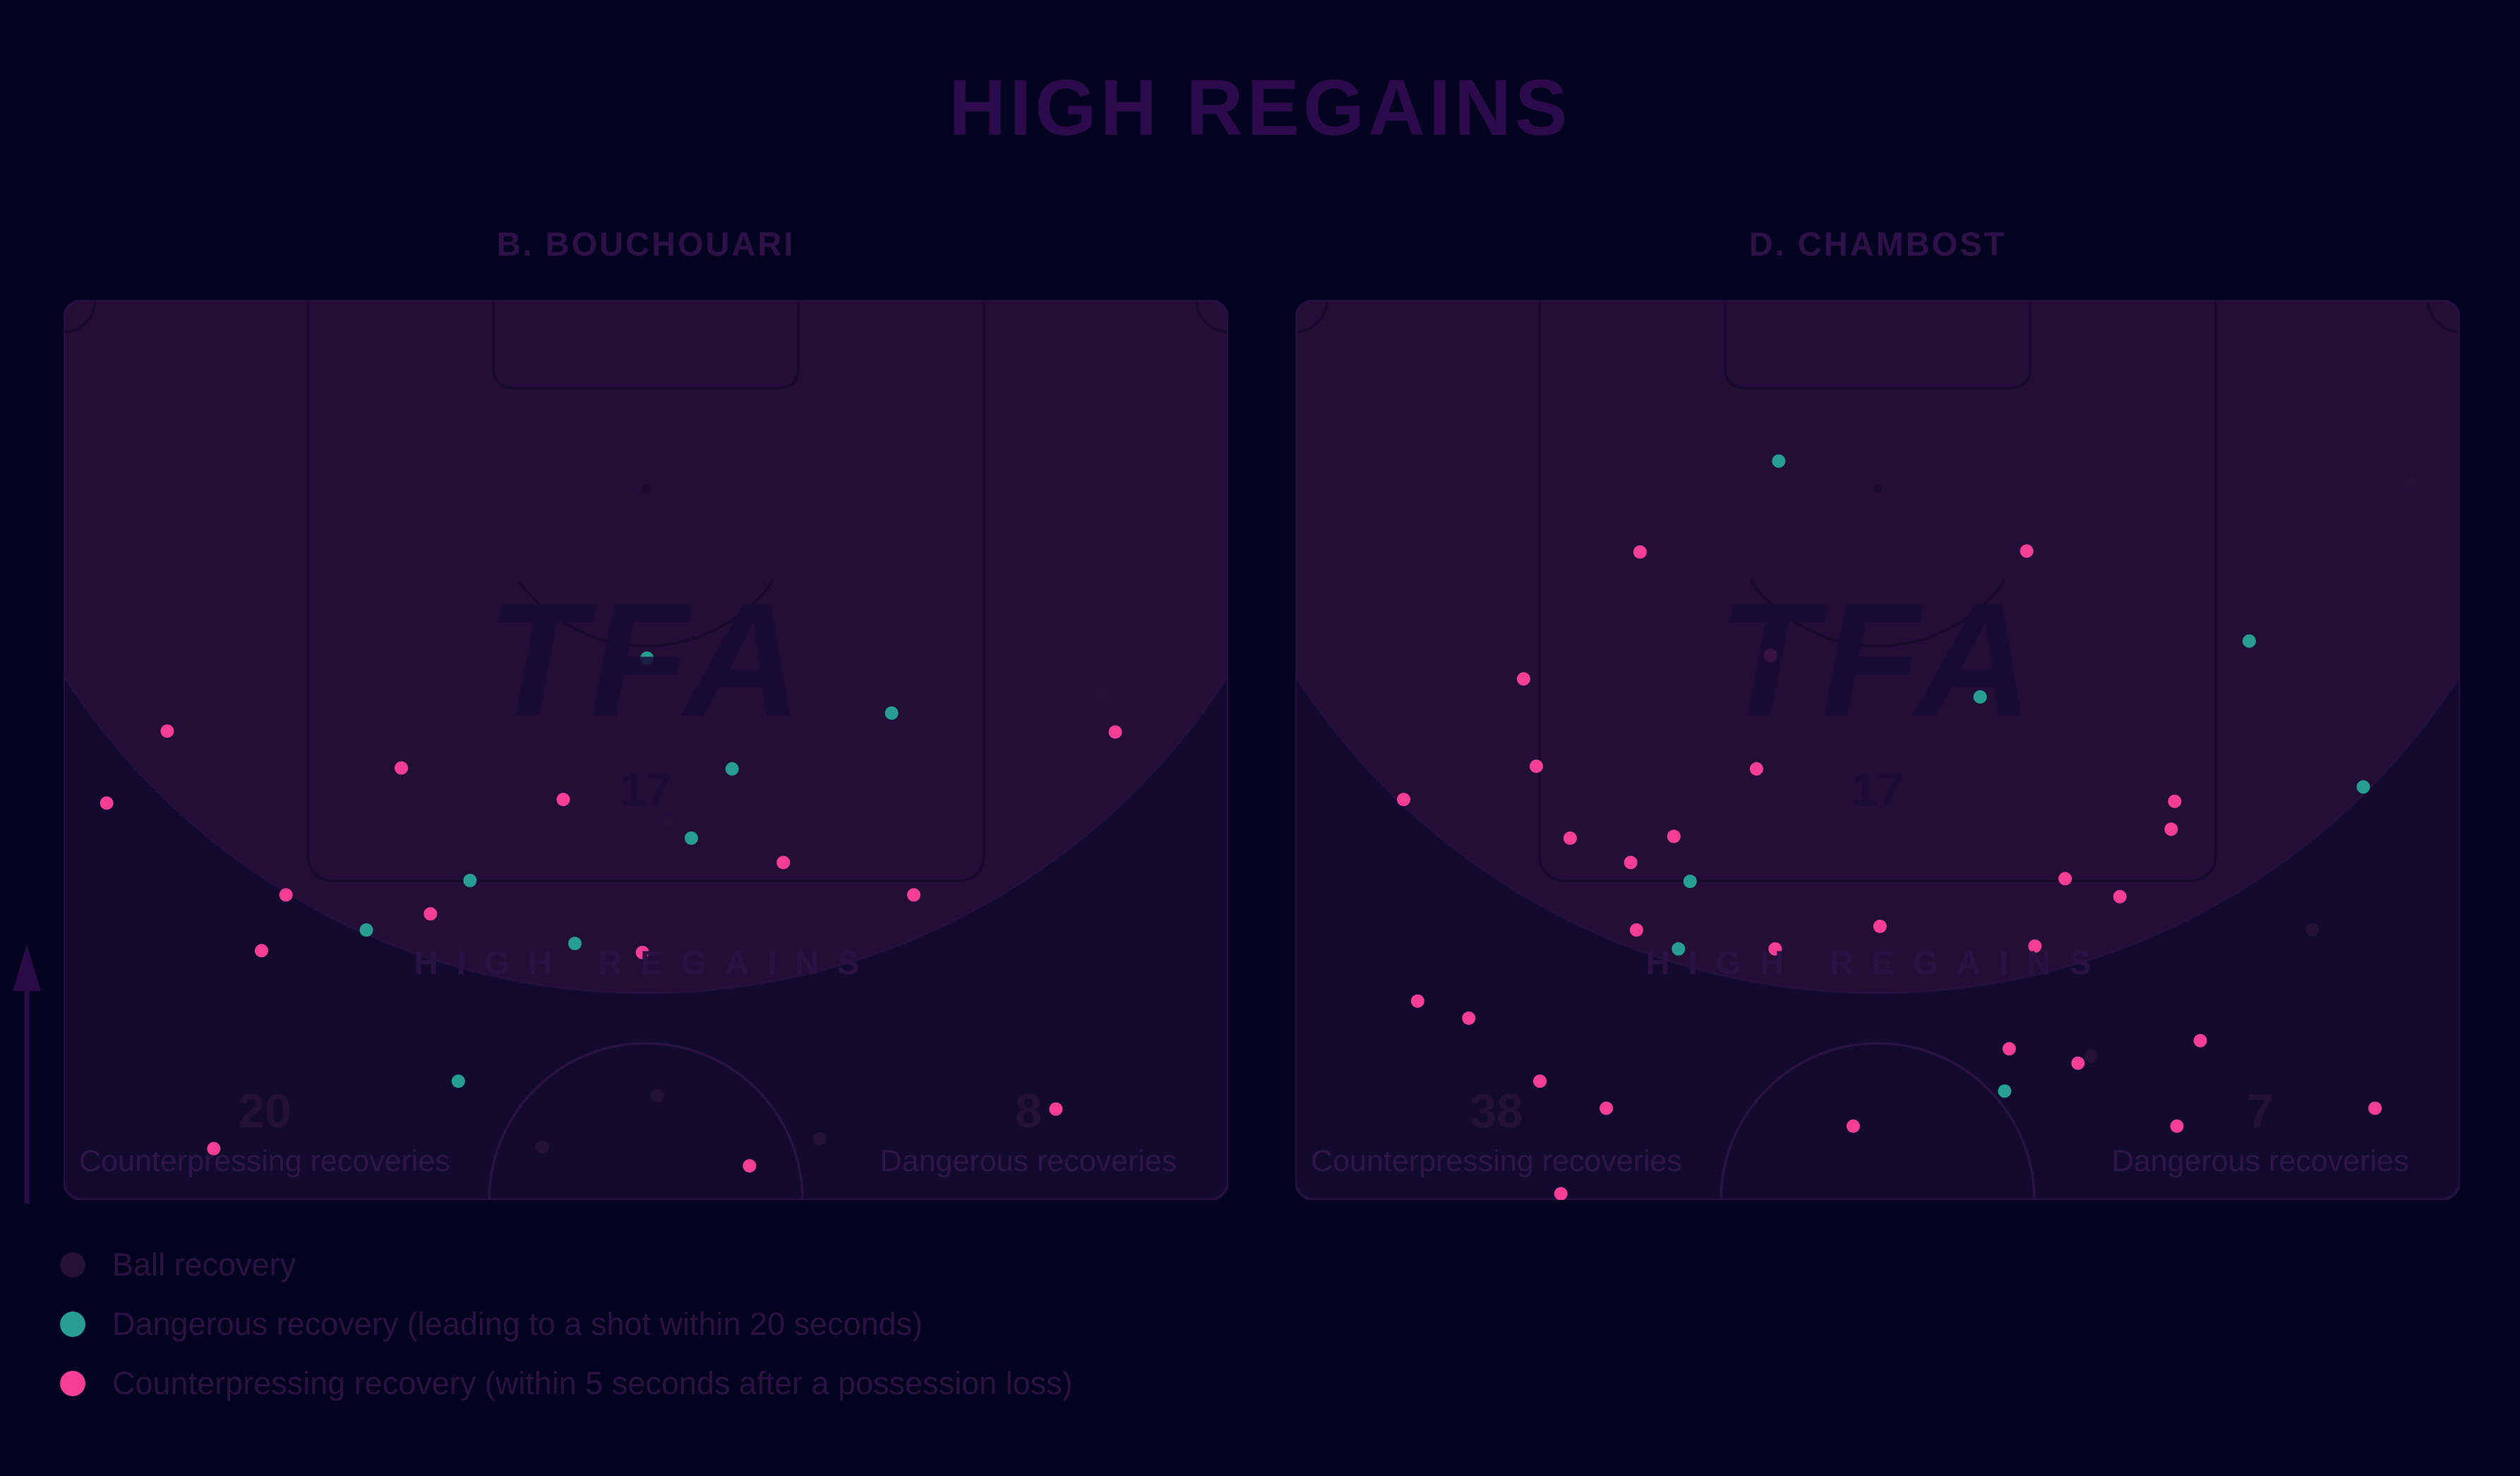 The height and width of the screenshot is (1476, 2520). What do you see at coordinates (1260, 108) in the screenshot?
I see `page-title: HIGH REGAINS` at bounding box center [1260, 108].